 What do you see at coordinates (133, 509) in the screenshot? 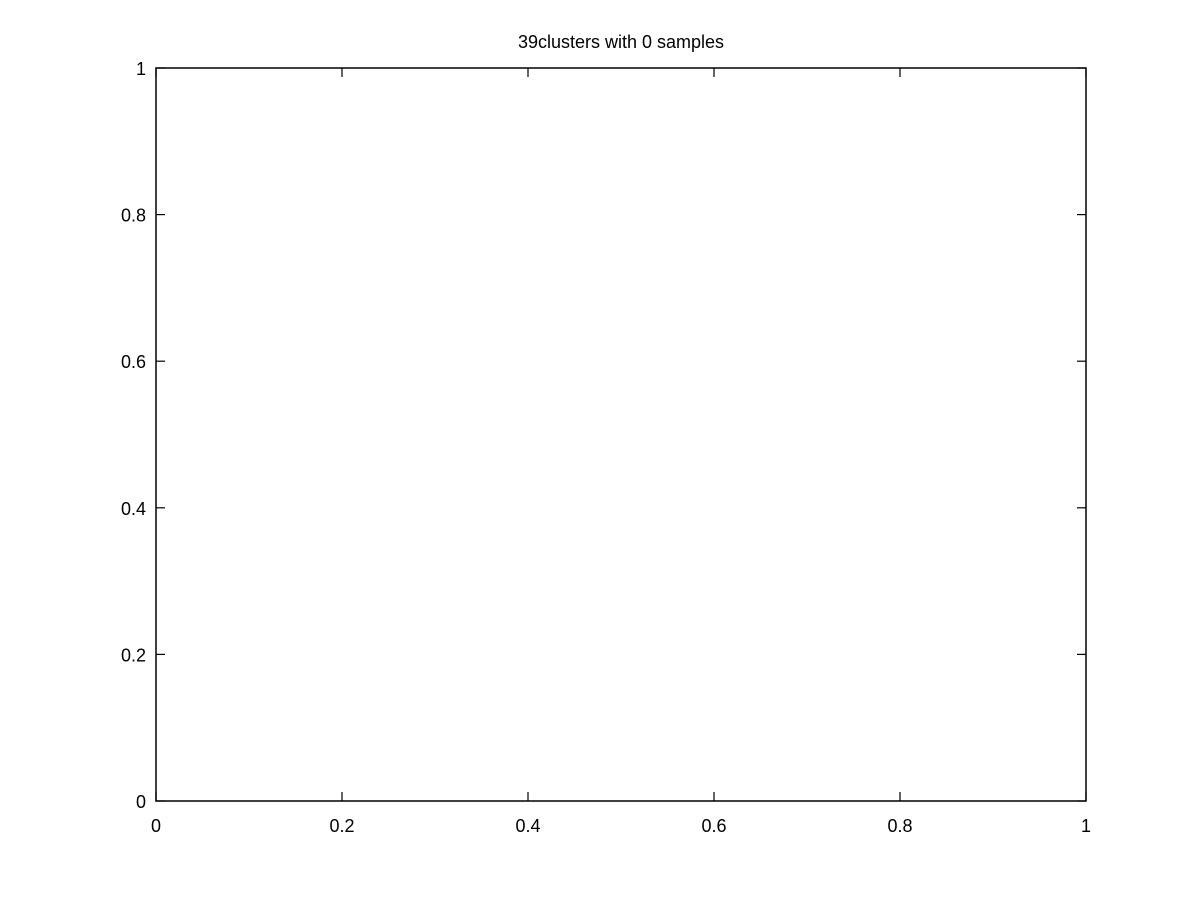
I see `y-tick-label: 0.4` at bounding box center [133, 509].